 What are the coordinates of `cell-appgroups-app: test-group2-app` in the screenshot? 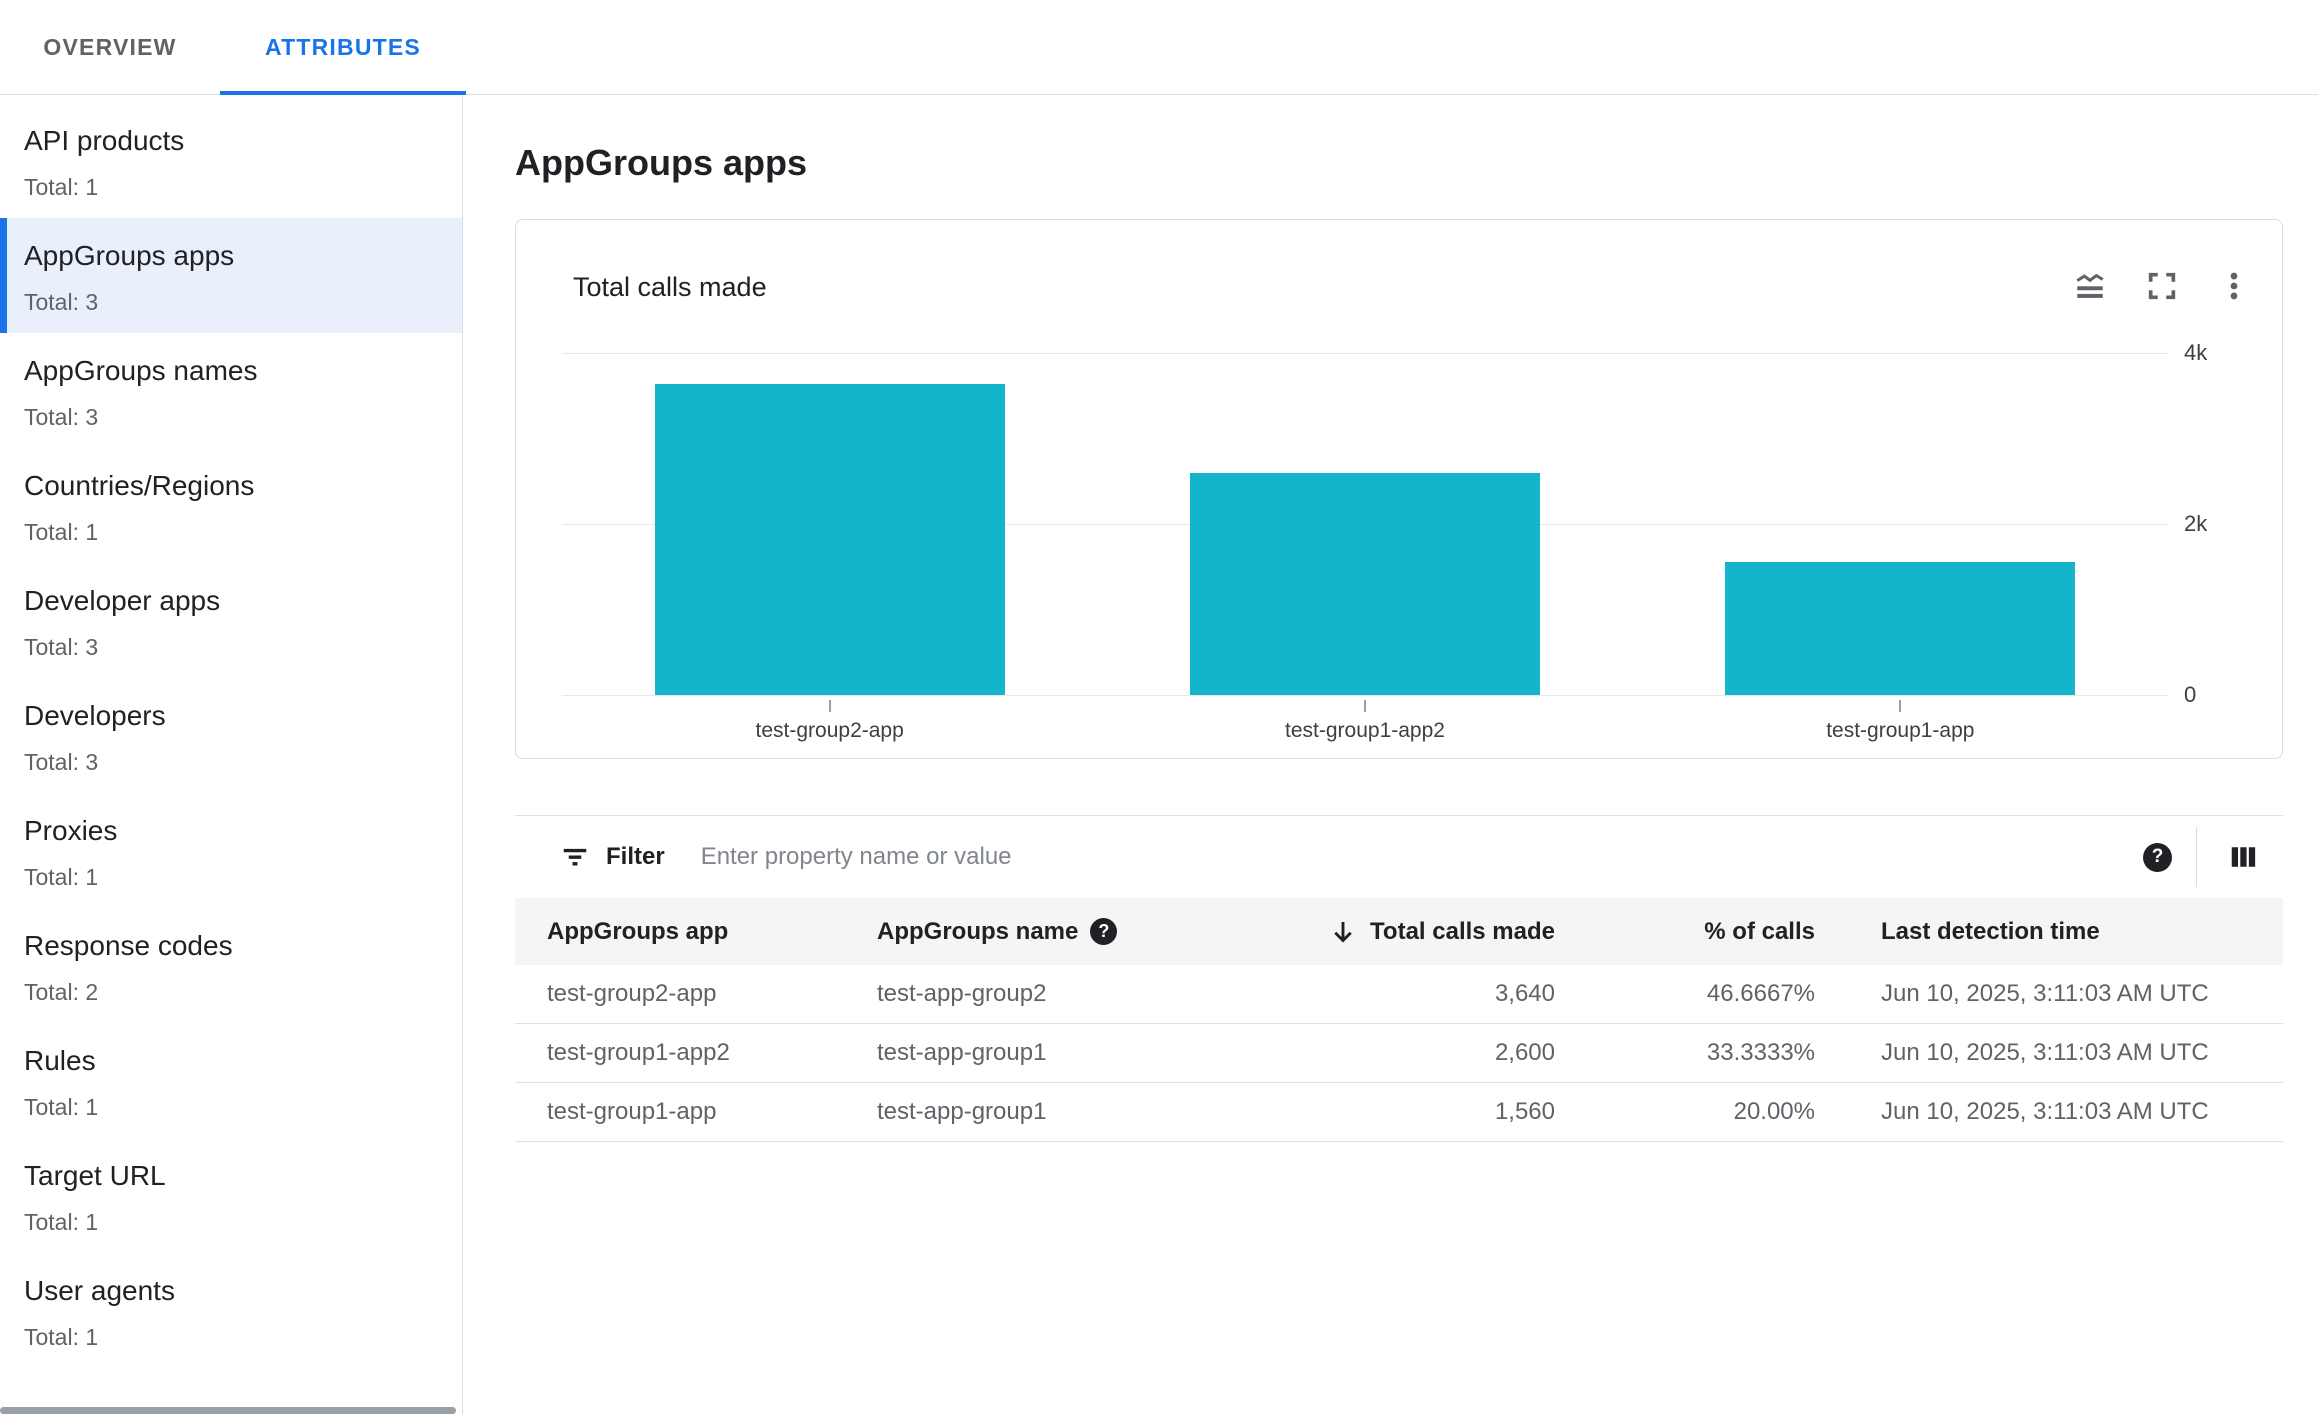 It's located at (632, 993).